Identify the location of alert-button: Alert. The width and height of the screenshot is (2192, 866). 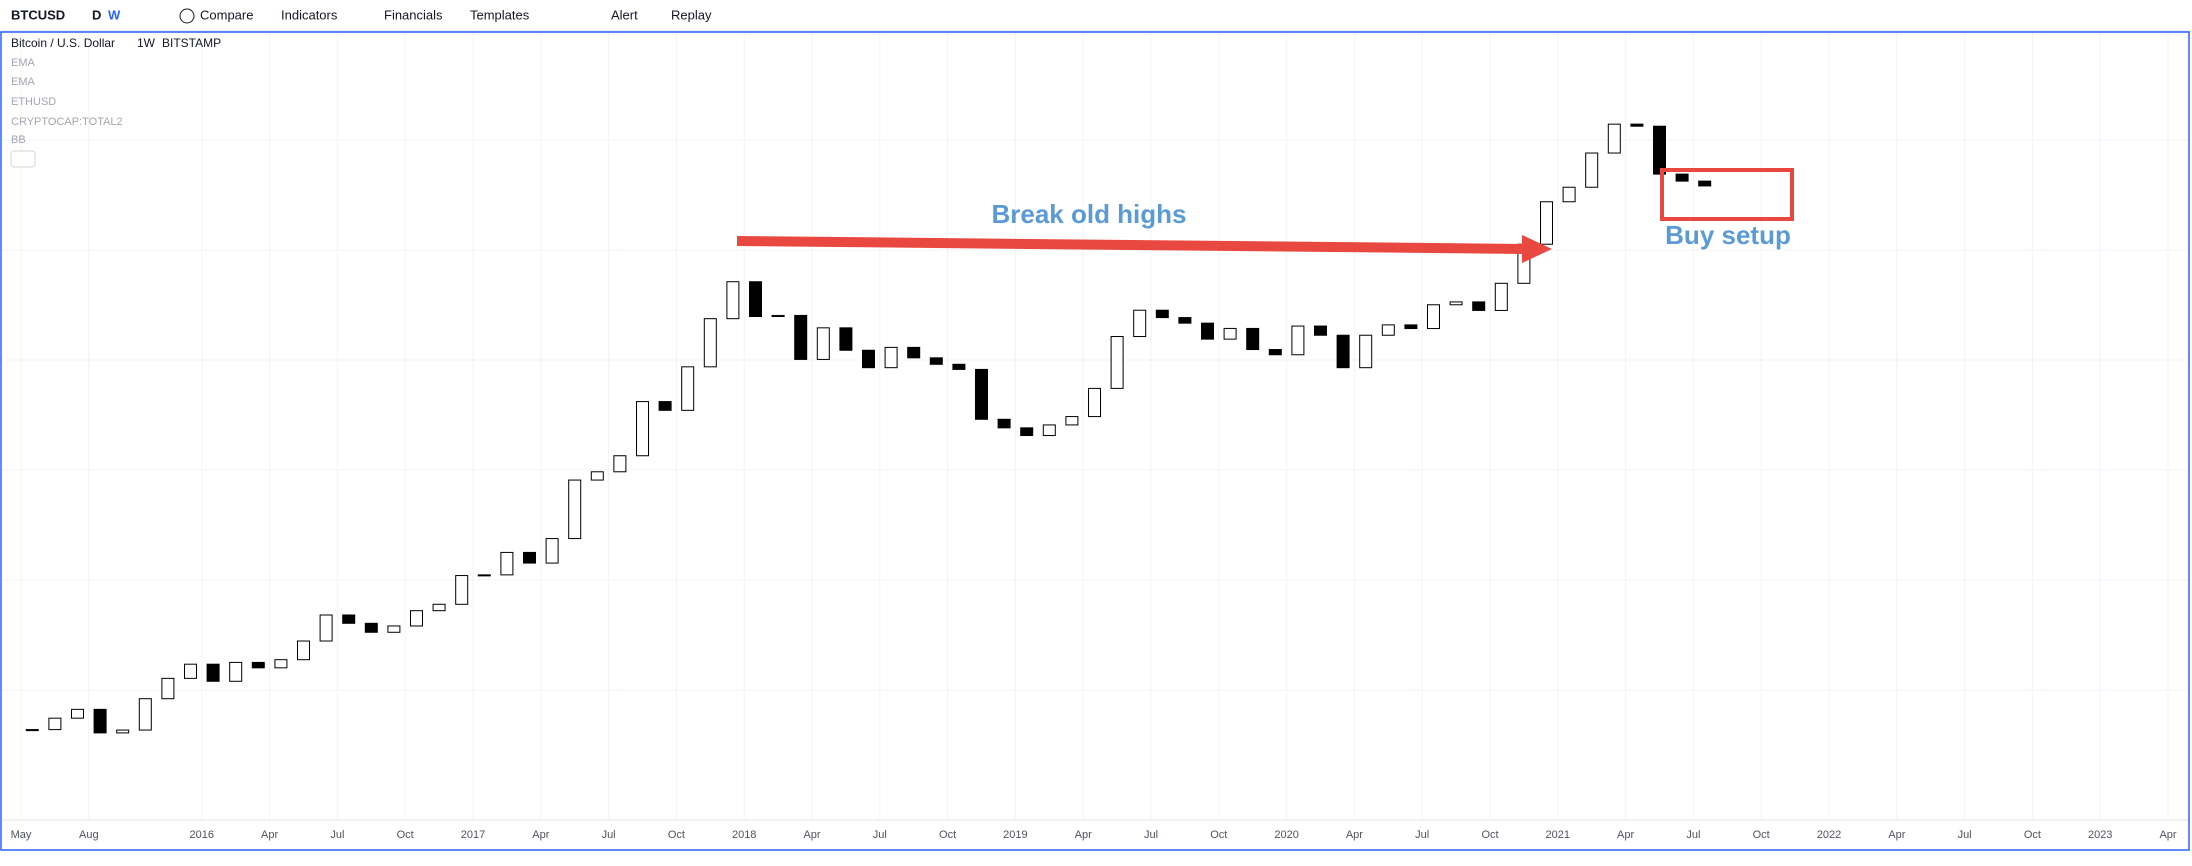
(624, 14).